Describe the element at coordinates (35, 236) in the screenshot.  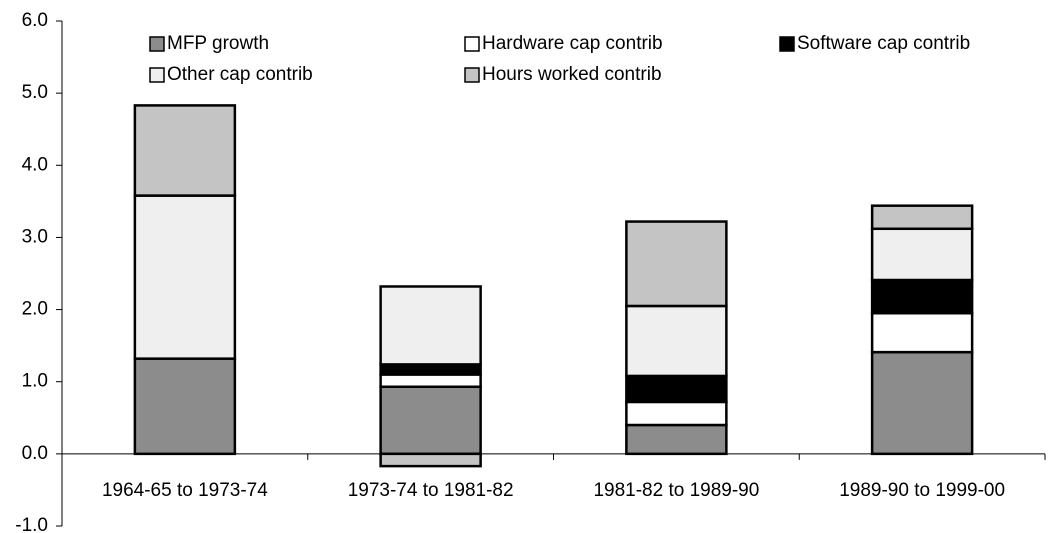
I see `y-tick-label: 3.0` at that location.